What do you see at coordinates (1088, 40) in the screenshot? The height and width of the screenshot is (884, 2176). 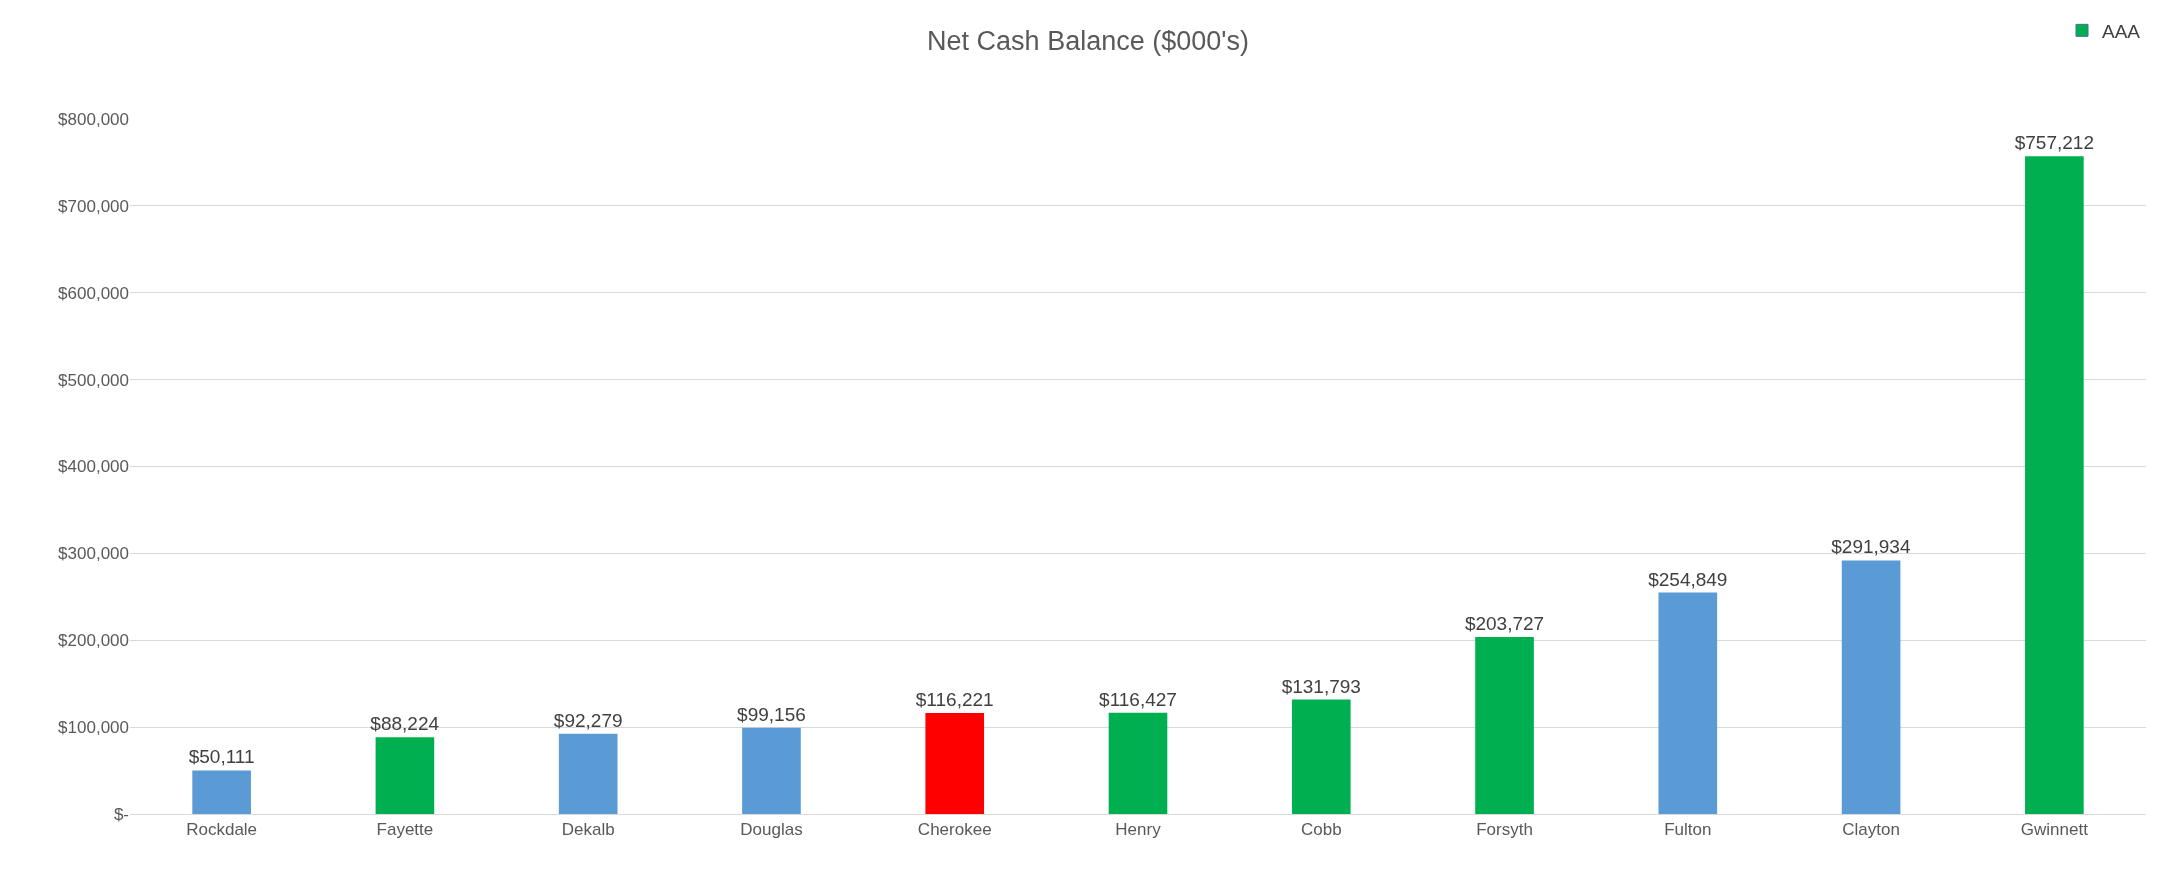 I see `chart-title: Net Cash Balance ($000's)` at bounding box center [1088, 40].